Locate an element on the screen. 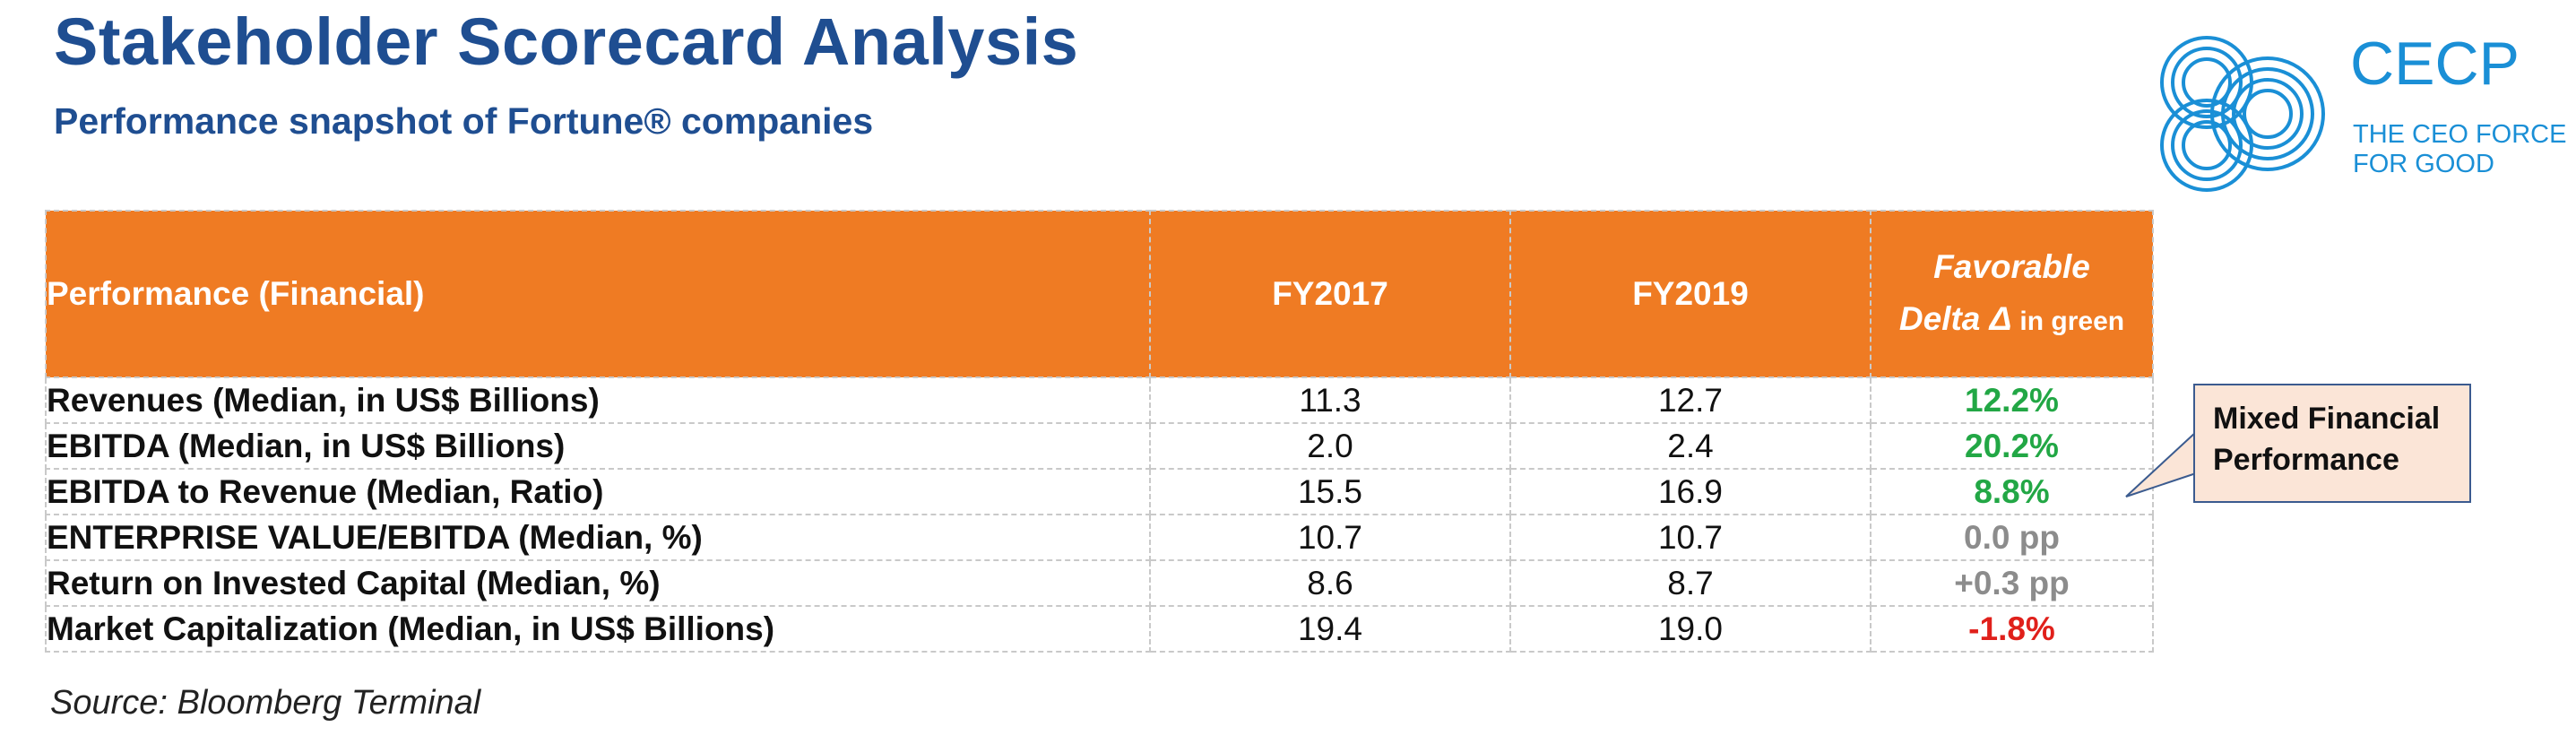  row-metric: Return on Invested Capital (Median, %) is located at coordinates (598, 583).